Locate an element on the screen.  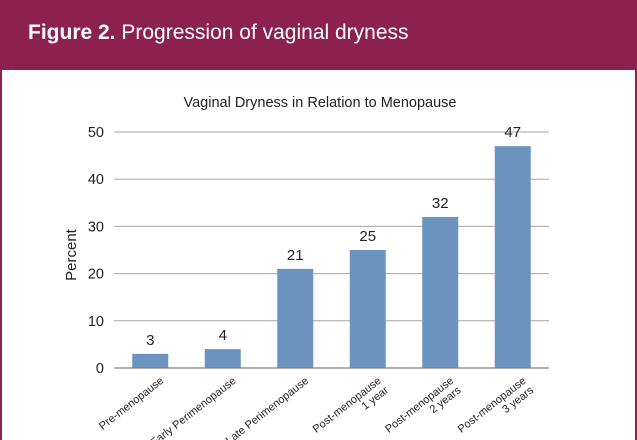
data-label: 21 is located at coordinates (295, 255).